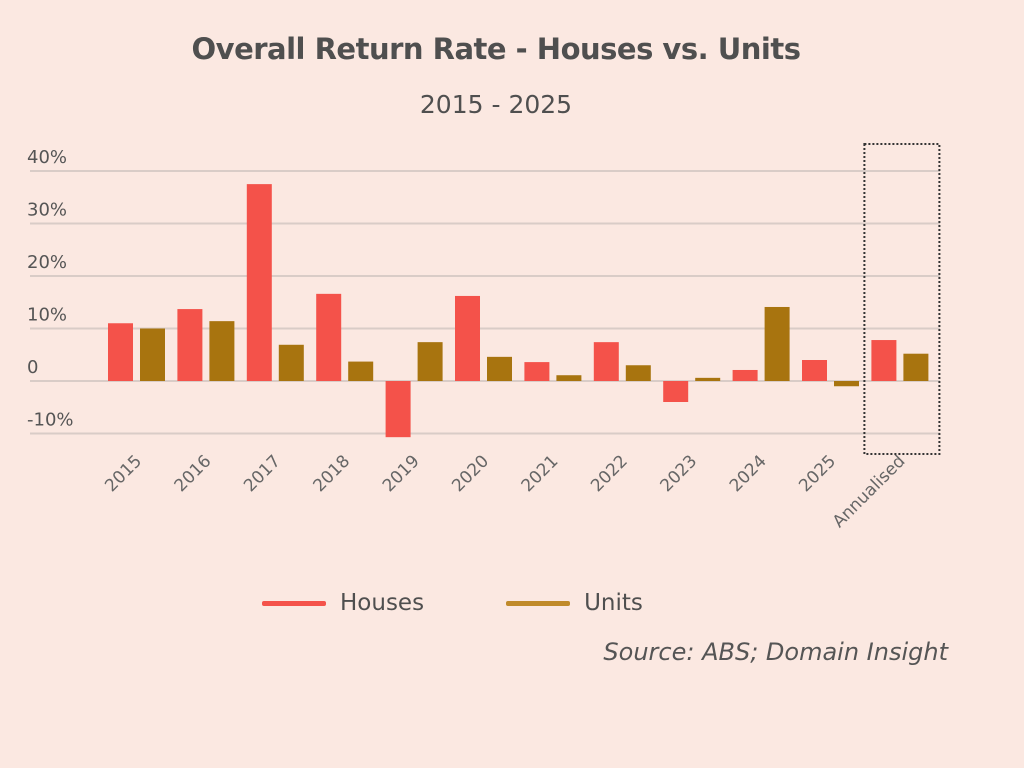 The image size is (1024, 768). I want to click on bar-units-annualised, so click(916, 367).